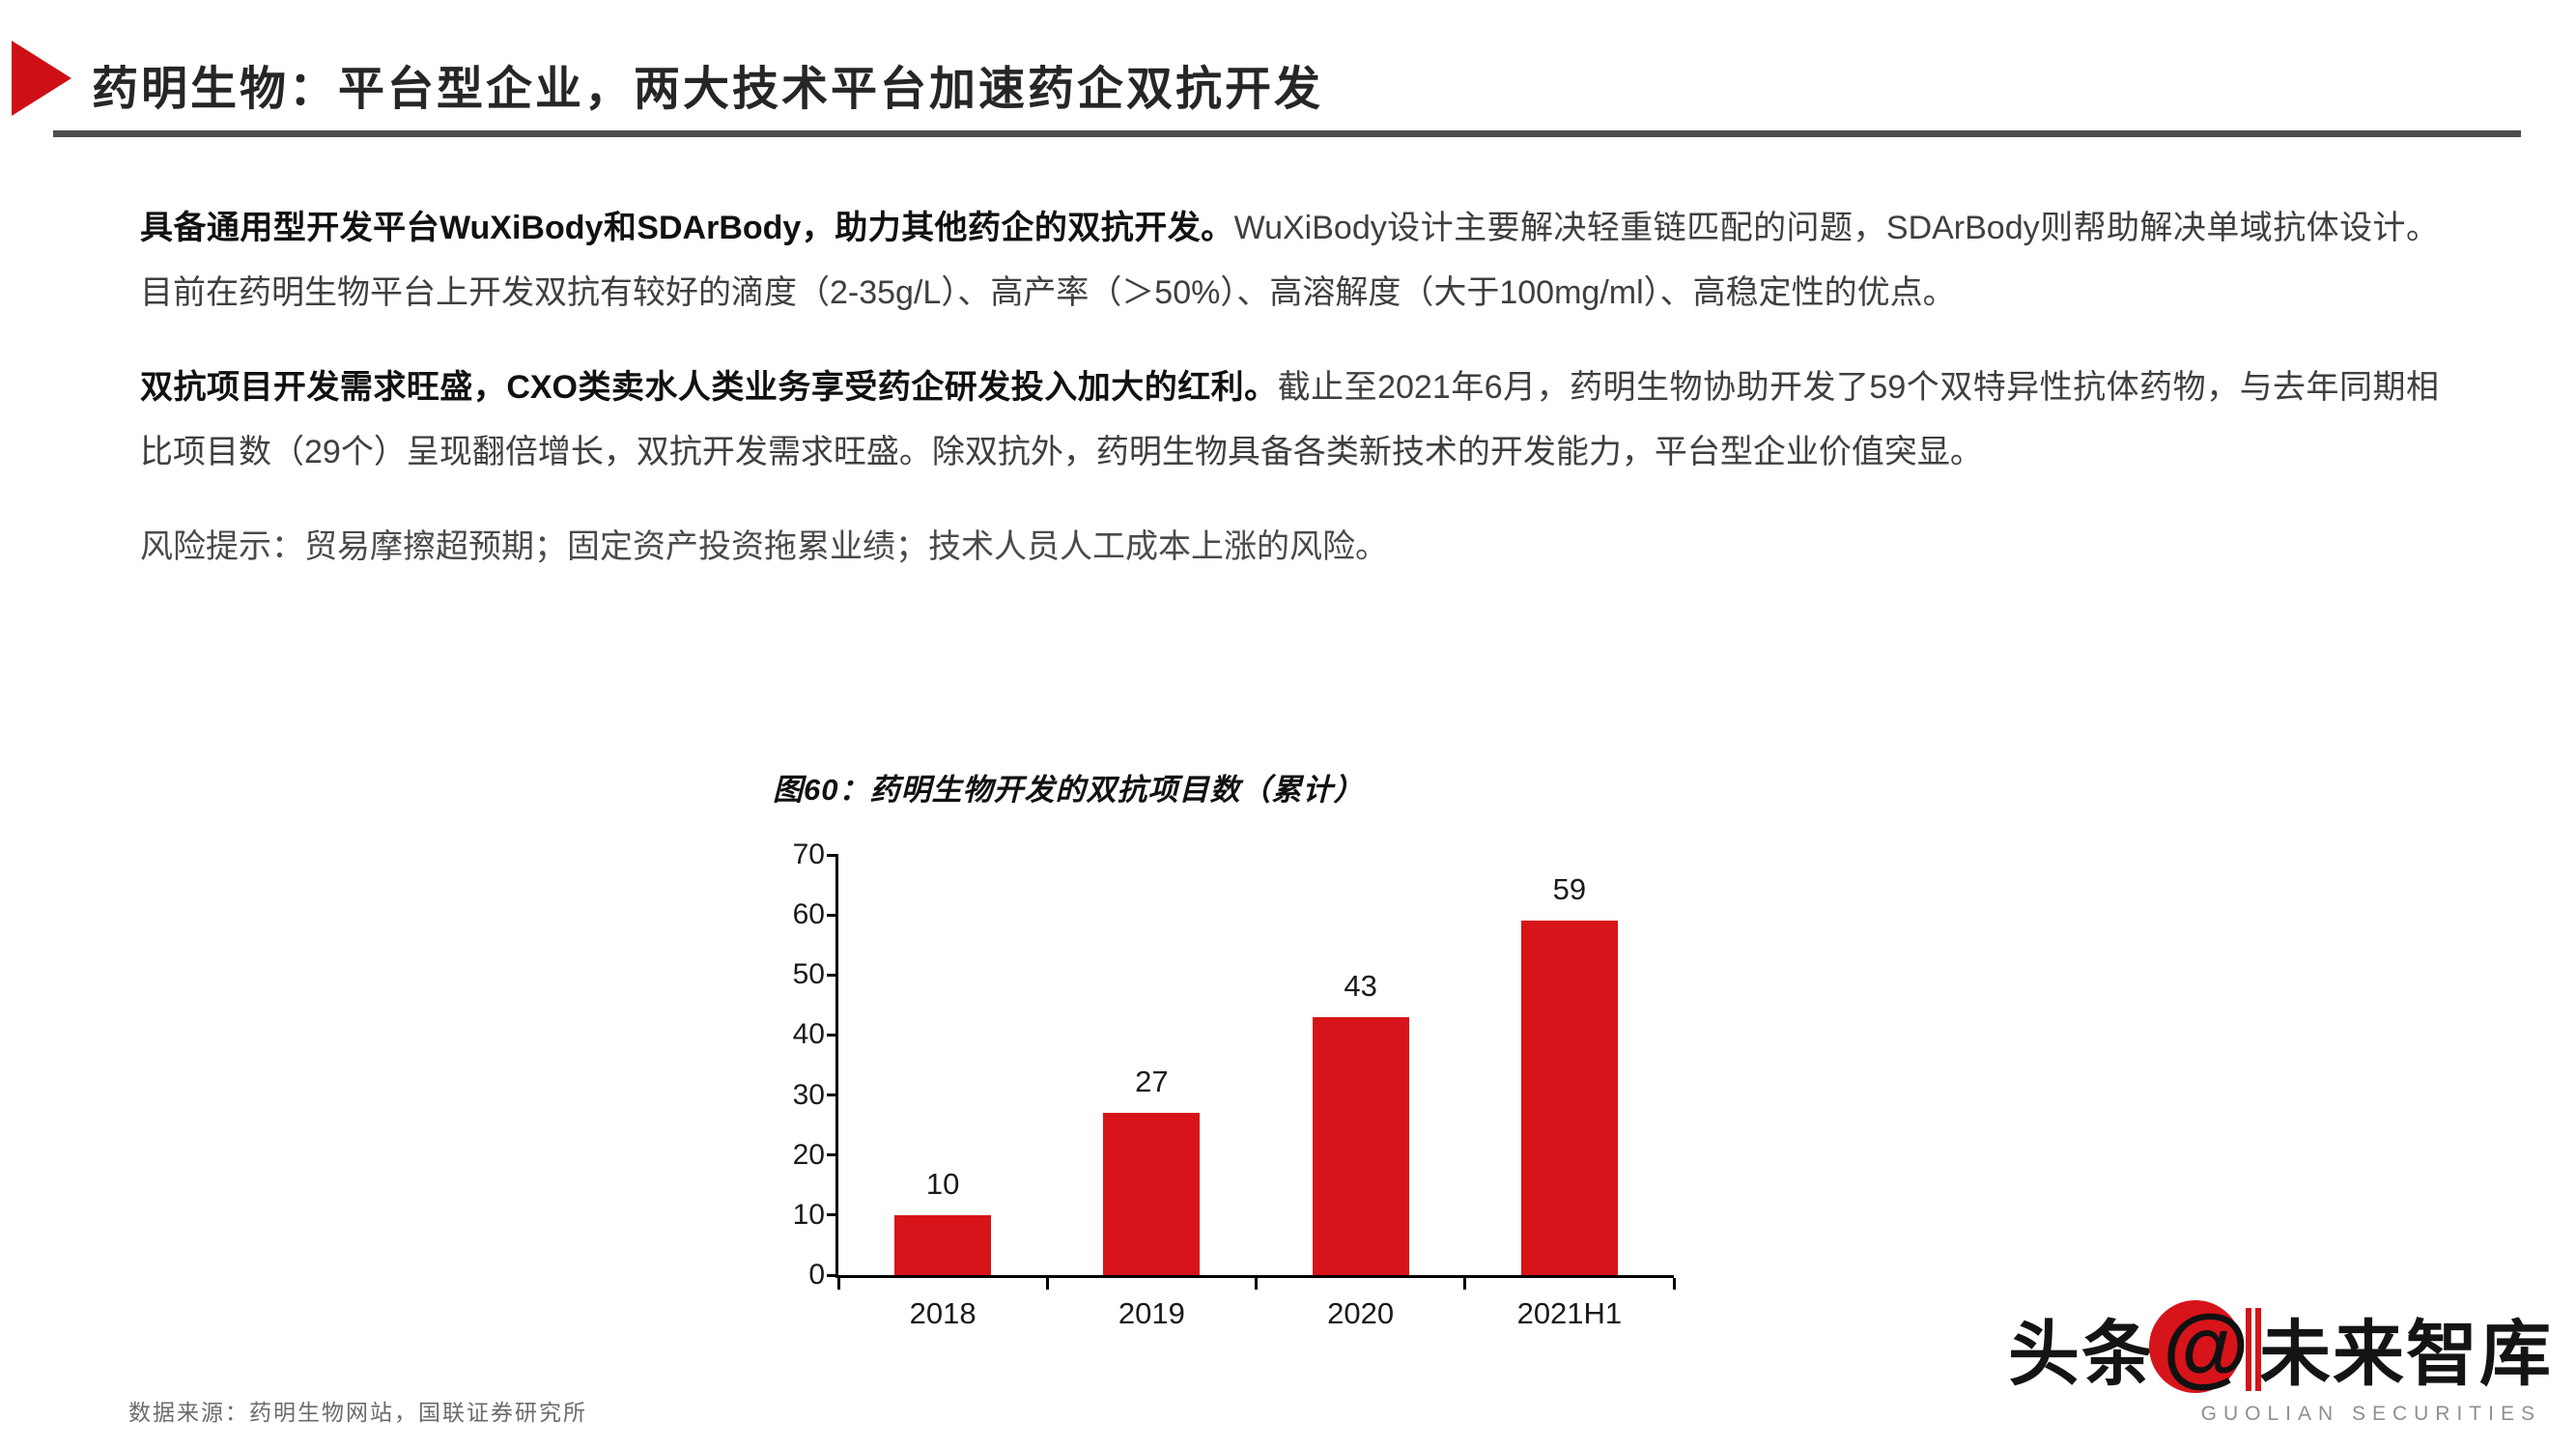 The height and width of the screenshot is (1449, 2576). Describe the element at coordinates (808, 914) in the screenshot. I see `y-axis-tick-label: 60` at that location.